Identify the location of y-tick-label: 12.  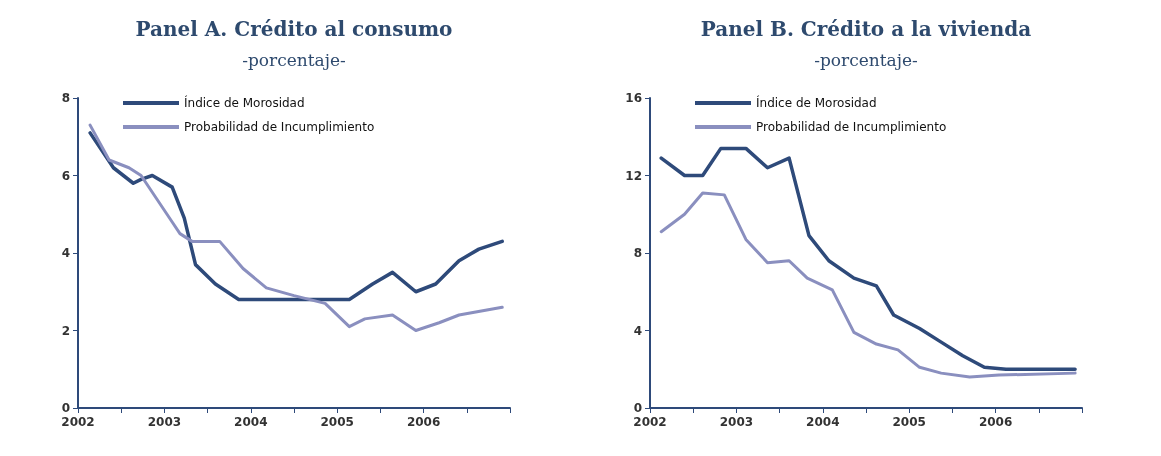
(633, 175).